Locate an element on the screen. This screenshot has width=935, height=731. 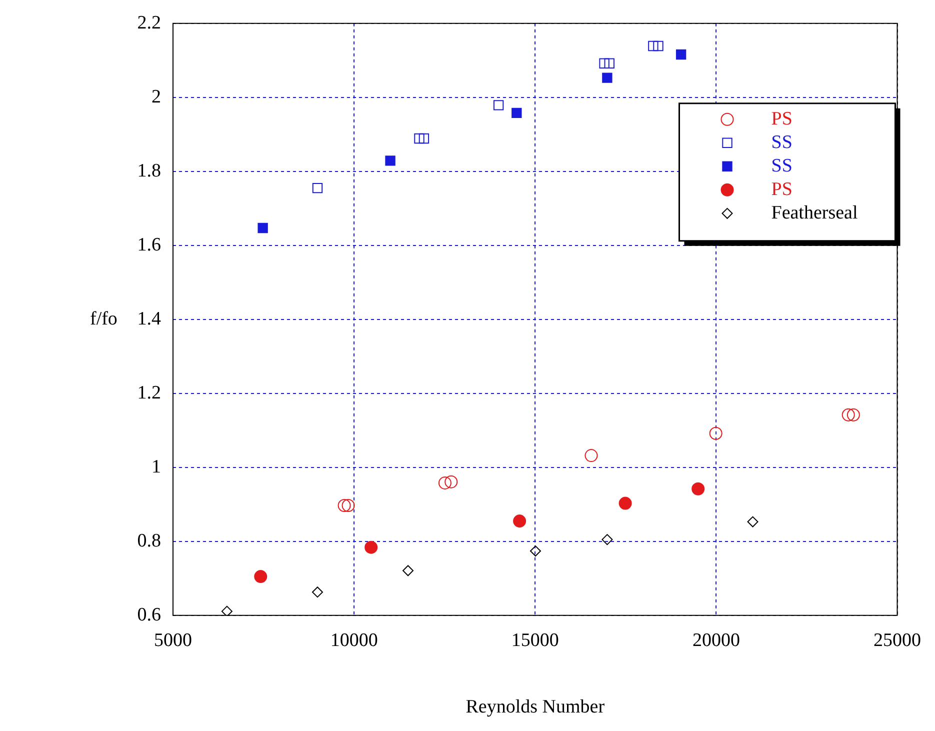
x-axis-title: Reynolds Number is located at coordinates (536, 707).